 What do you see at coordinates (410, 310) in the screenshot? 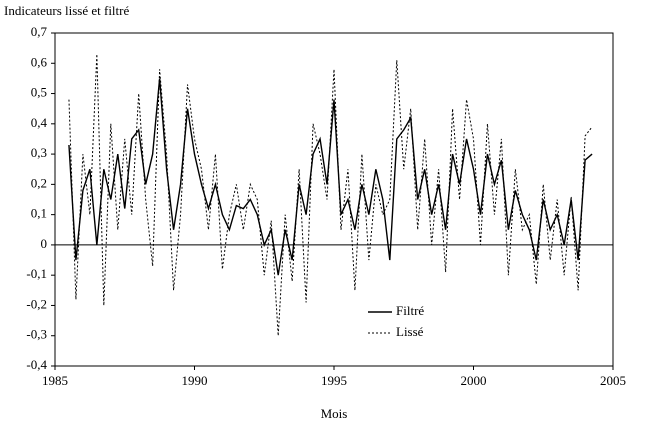
I see `legend-label: Filtré` at bounding box center [410, 310].